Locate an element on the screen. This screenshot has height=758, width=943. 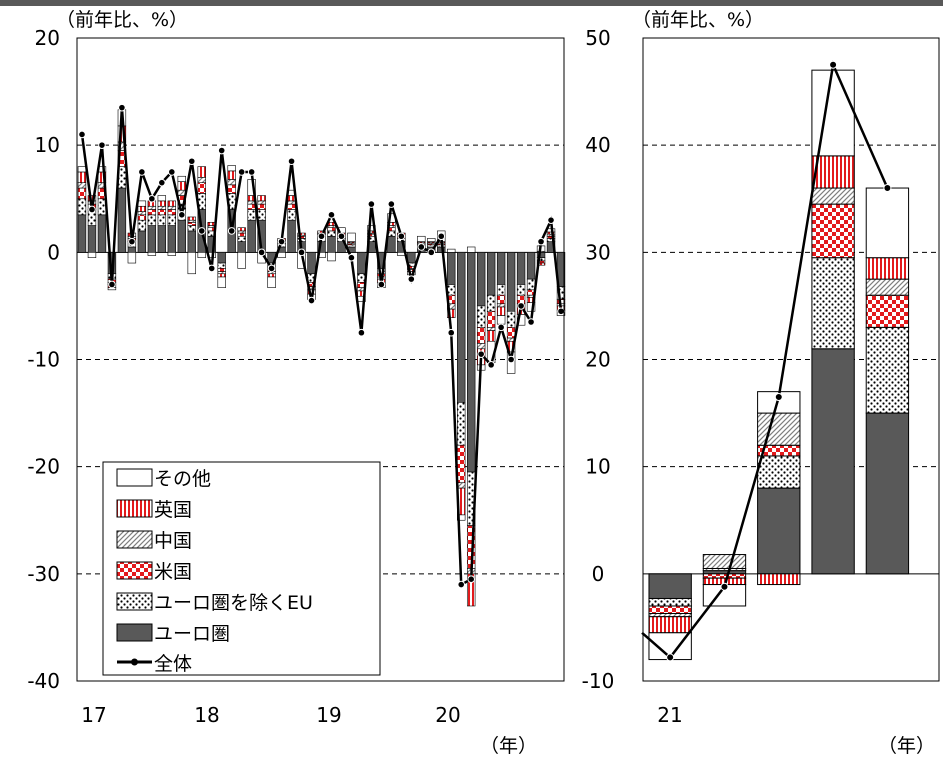
right-bar-uk is located at coordinates (887, 268).